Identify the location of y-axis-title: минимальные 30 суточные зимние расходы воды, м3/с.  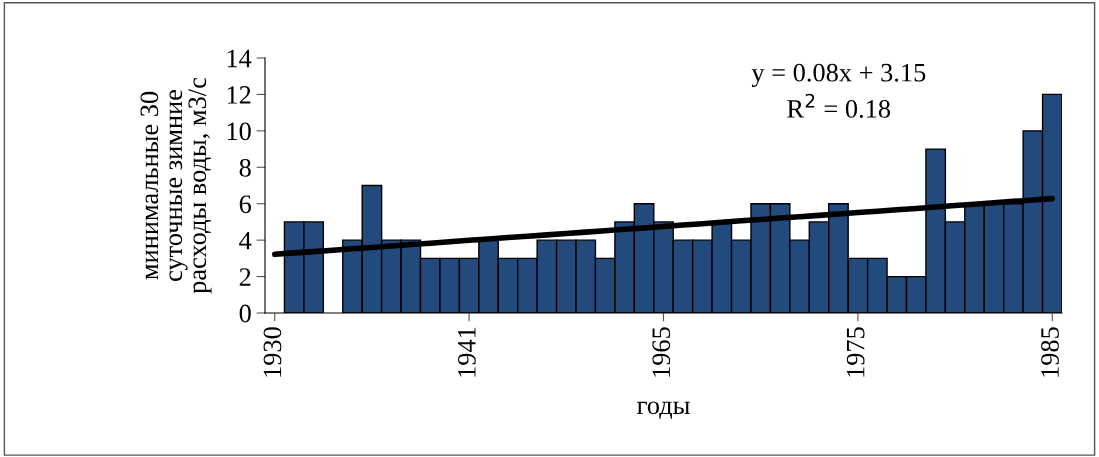
(176, 185).